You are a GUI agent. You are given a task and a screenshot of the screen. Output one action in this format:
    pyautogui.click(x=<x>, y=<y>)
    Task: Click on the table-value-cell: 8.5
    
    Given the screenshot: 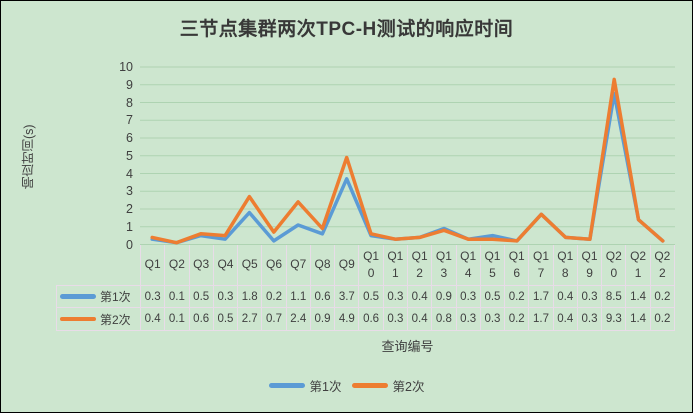 What is the action you would take?
    pyautogui.click(x=614, y=297)
    